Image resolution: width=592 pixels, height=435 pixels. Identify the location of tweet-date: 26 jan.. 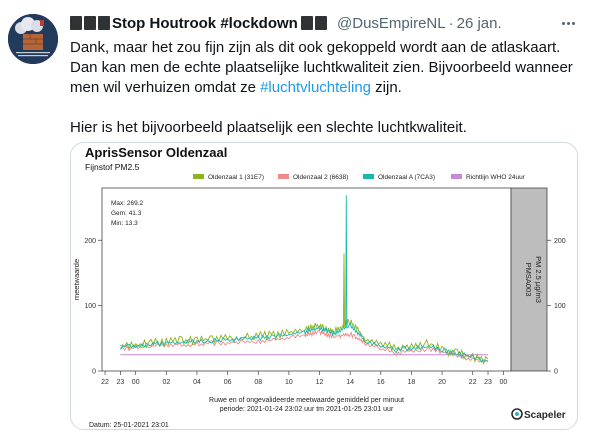
(479, 23).